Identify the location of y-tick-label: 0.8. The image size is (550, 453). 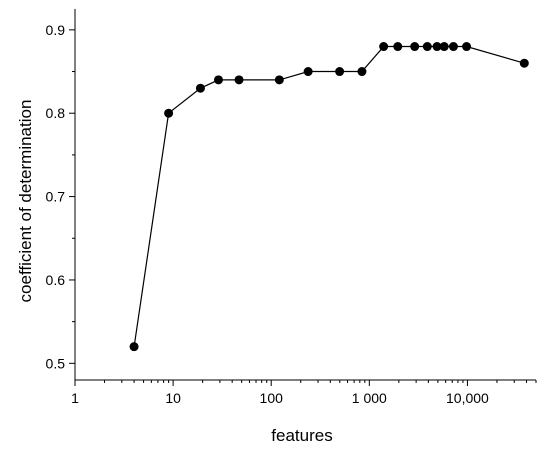
(56, 113).